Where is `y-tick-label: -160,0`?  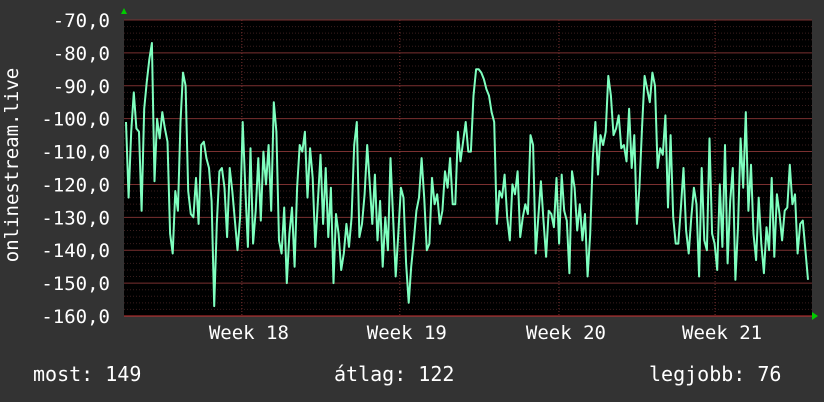
y-tick-label: -160,0 is located at coordinates (75, 317).